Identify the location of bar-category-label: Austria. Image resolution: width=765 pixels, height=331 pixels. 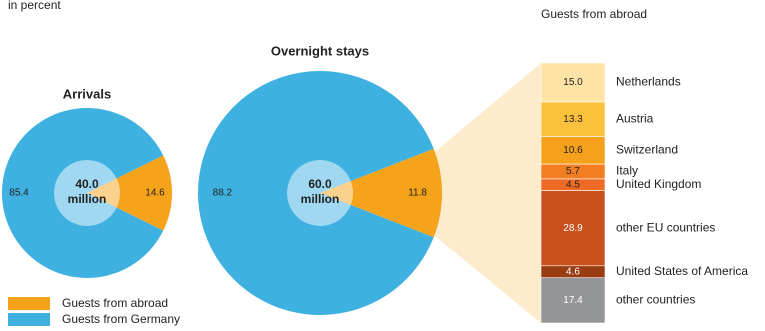
(635, 118).